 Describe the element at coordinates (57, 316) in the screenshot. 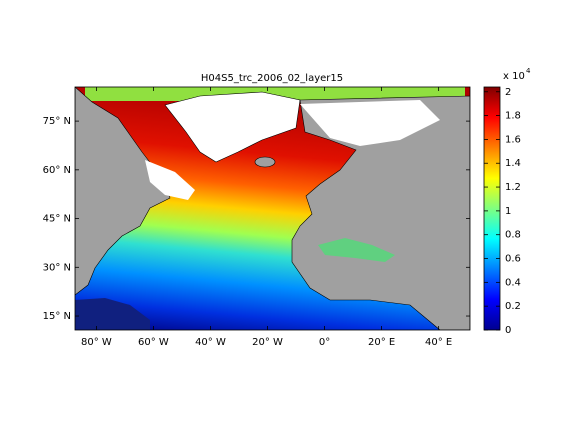

I see `y-tick-label: 15° N` at that location.